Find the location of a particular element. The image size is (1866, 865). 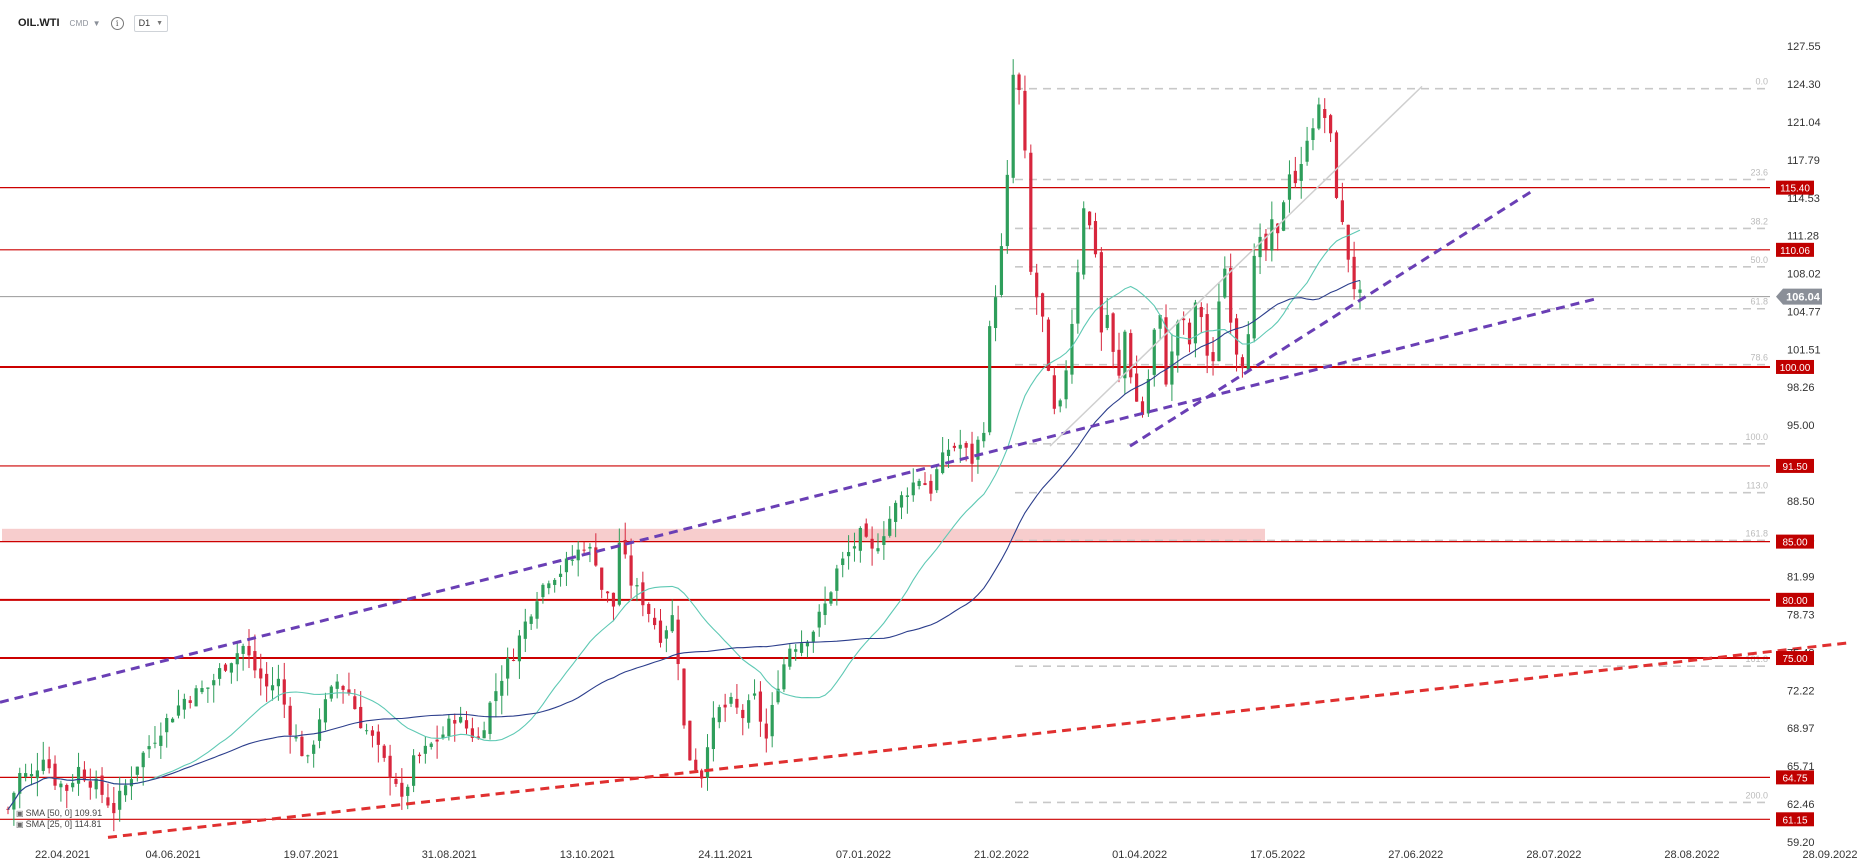

level-badge-label-2: 100.00 is located at coordinates (1795, 368).